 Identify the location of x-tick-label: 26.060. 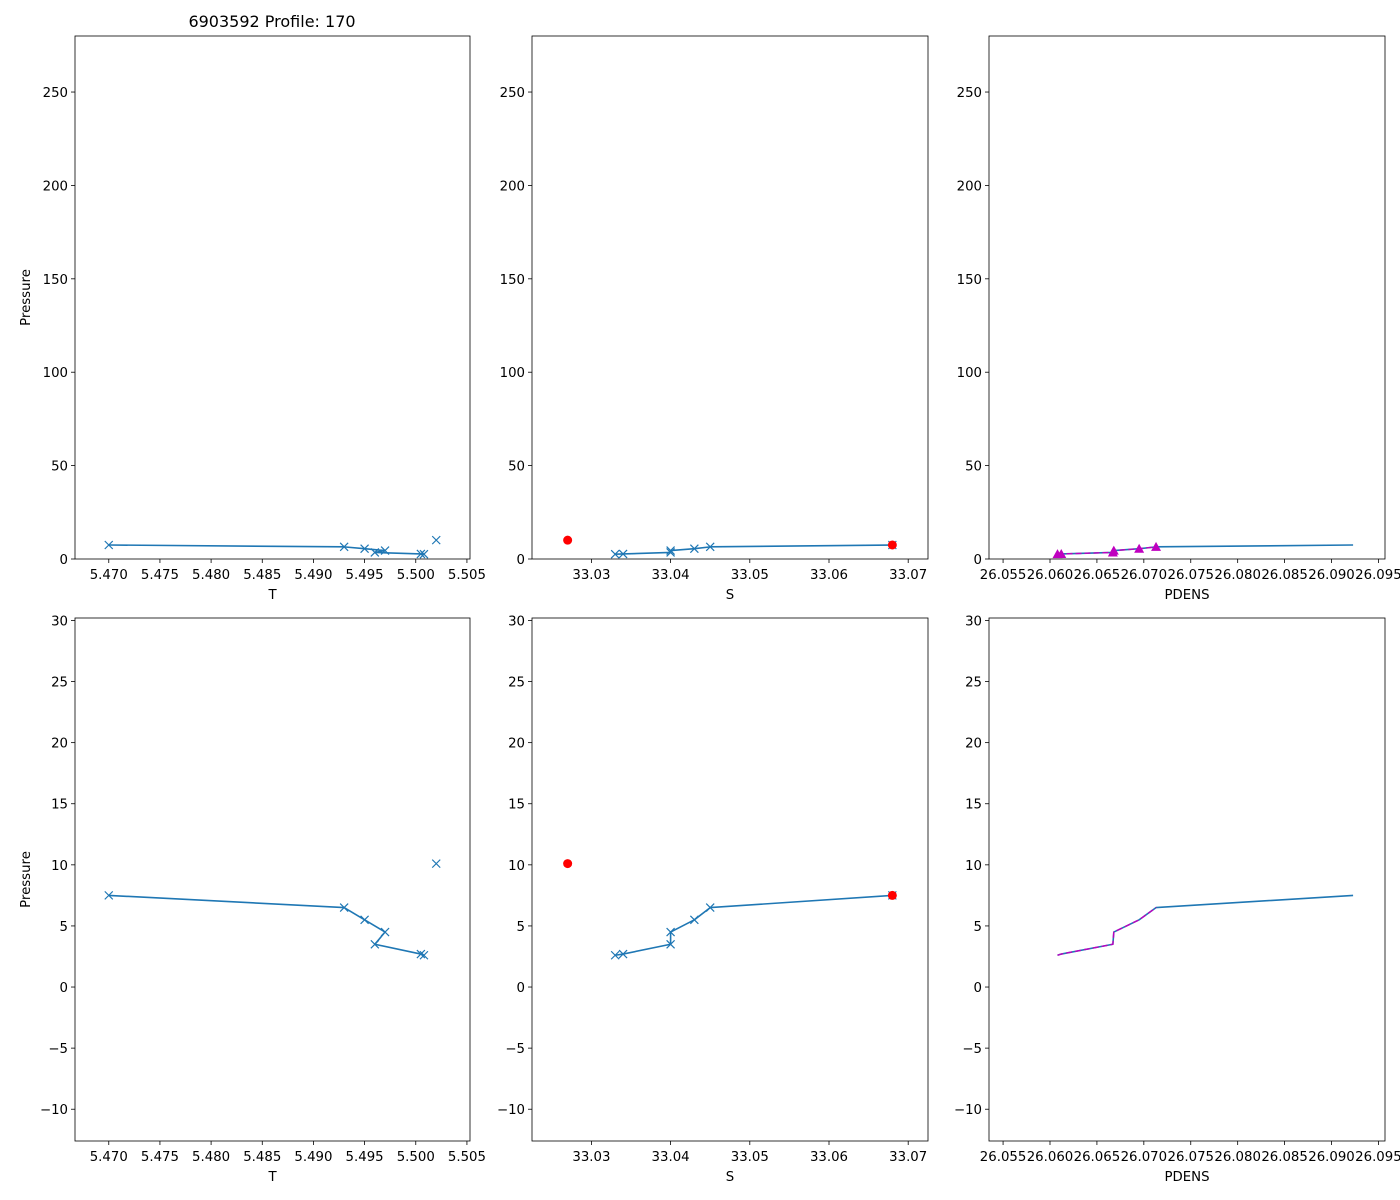
(1050, 575).